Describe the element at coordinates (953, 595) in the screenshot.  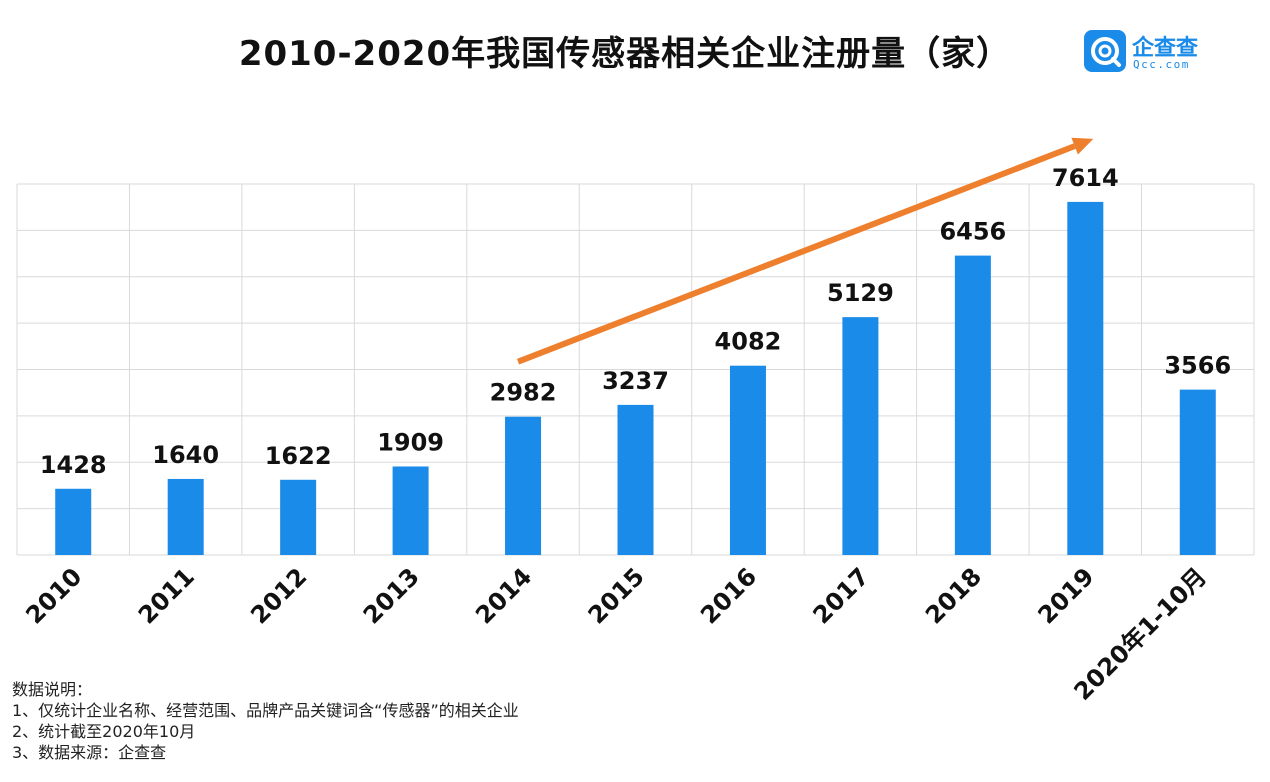
I see `x-tick-label-2018: 2018` at that location.